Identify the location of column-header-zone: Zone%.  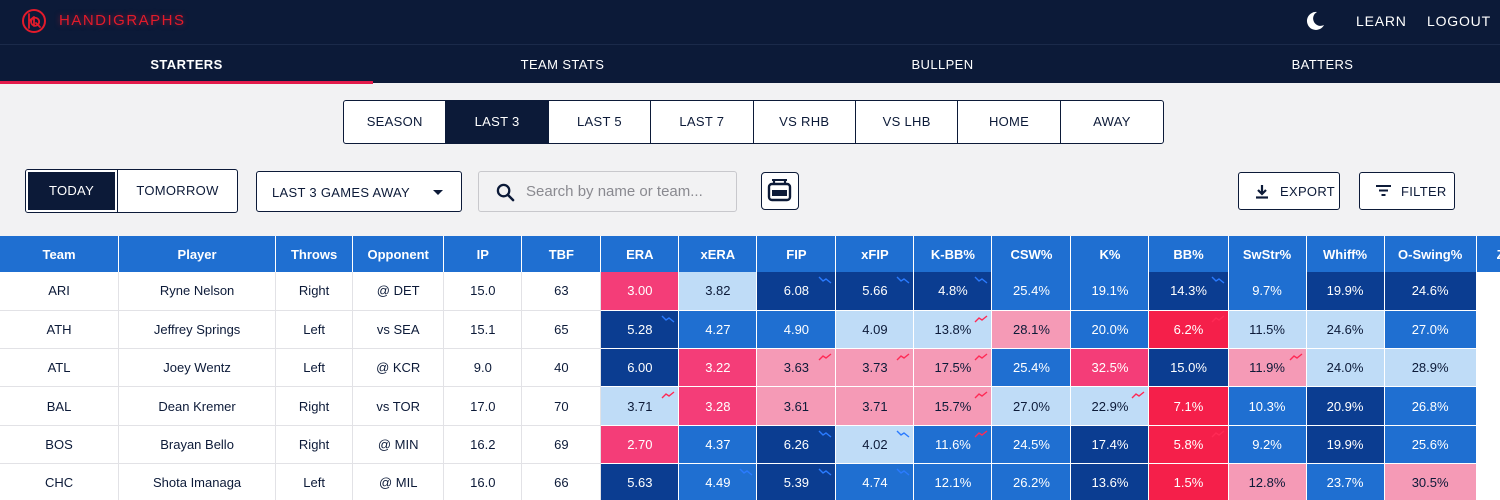
(1488, 254).